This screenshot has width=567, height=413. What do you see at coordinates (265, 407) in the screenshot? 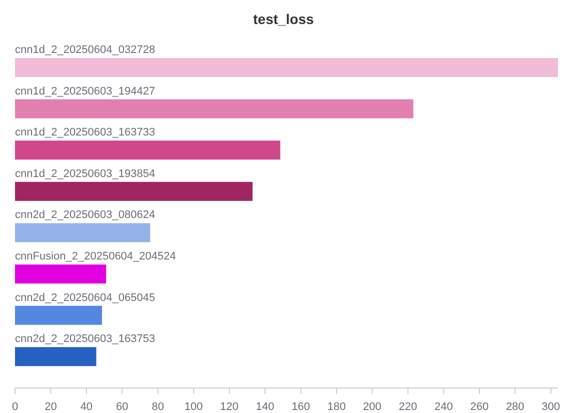
I see `x-tick-label: 140` at bounding box center [265, 407].